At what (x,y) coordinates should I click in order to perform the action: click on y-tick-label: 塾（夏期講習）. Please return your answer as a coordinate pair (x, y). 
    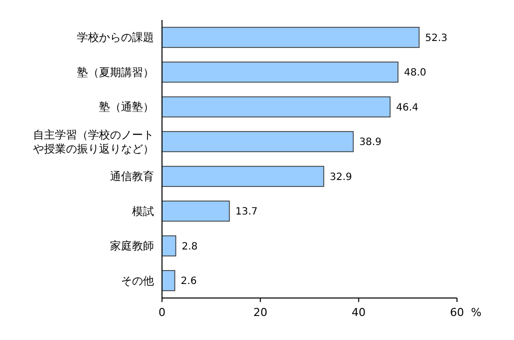
    Looking at the image, I should click on (115, 72).